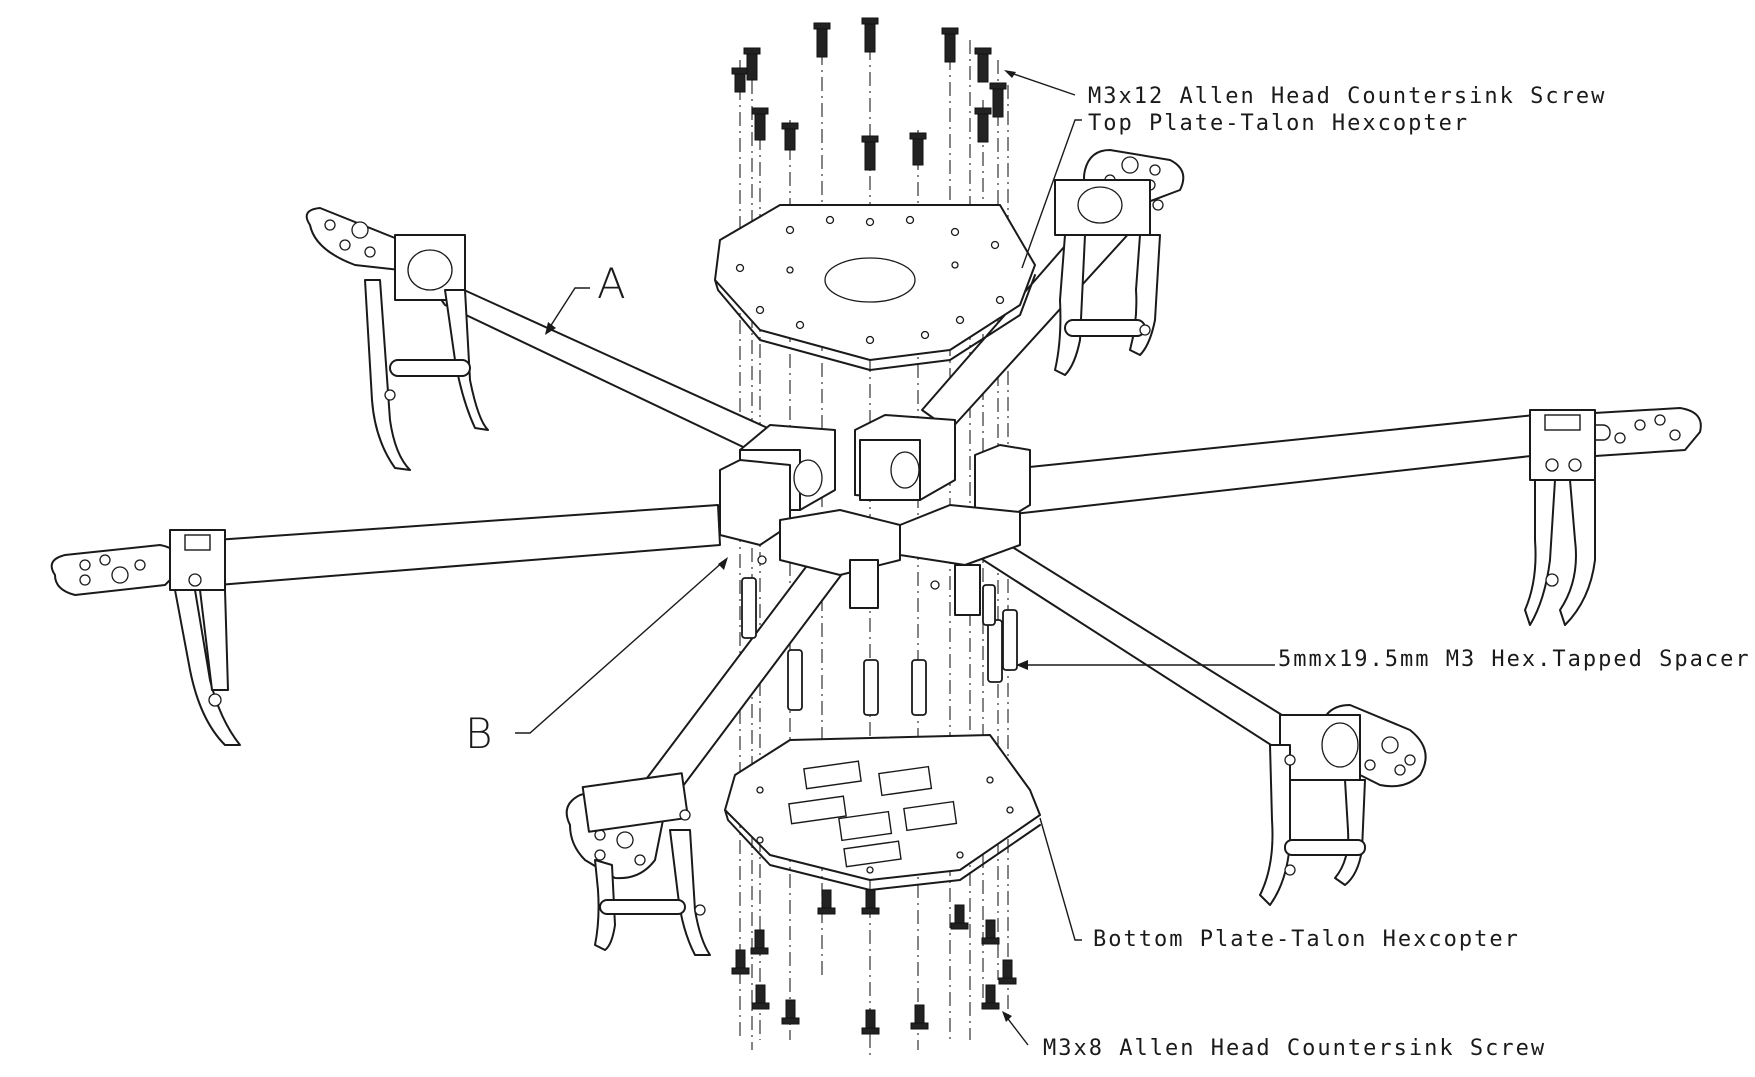  What do you see at coordinates (875, 515) in the screenshot?
I see `center-hub` at bounding box center [875, 515].